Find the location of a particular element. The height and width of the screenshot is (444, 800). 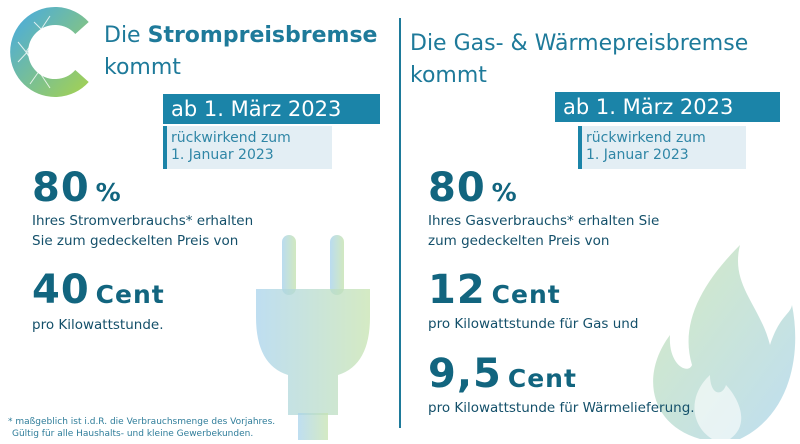

right-title-line2: kommt is located at coordinates (448, 75).